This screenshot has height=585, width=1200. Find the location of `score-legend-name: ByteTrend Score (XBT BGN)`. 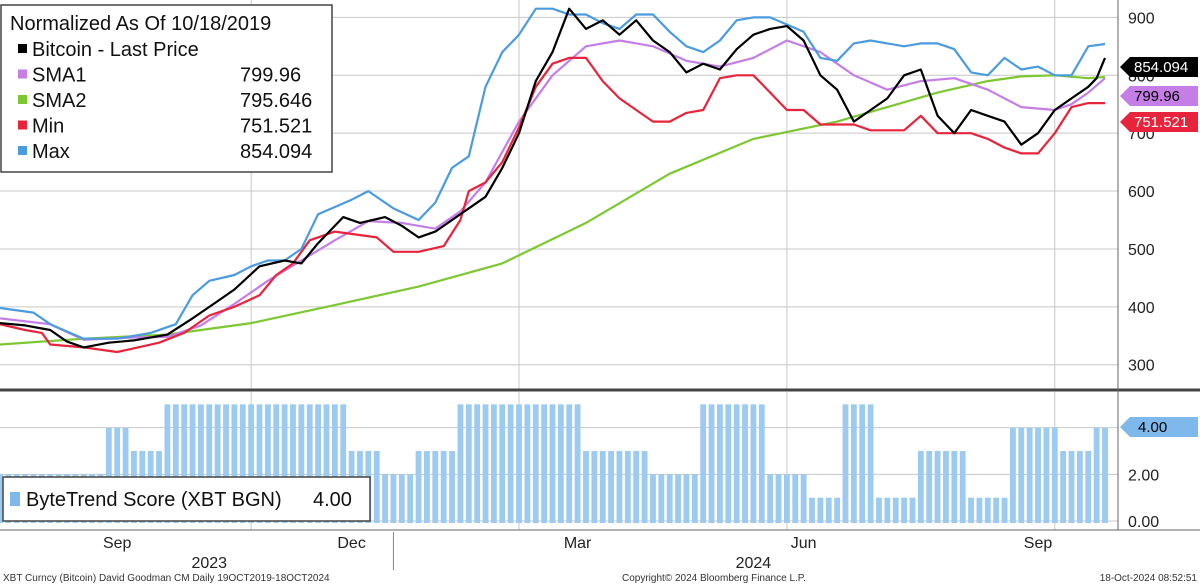

score-legend-name: ByteTrend Score (XBT BGN) is located at coordinates (154, 500).